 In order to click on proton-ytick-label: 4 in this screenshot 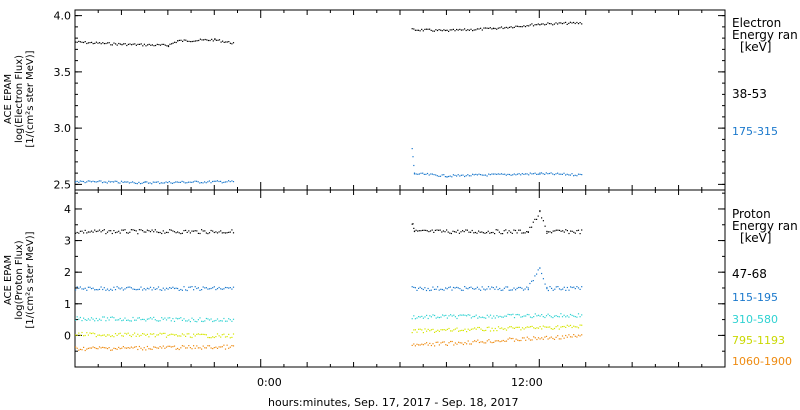, I will do `click(67, 209)`.